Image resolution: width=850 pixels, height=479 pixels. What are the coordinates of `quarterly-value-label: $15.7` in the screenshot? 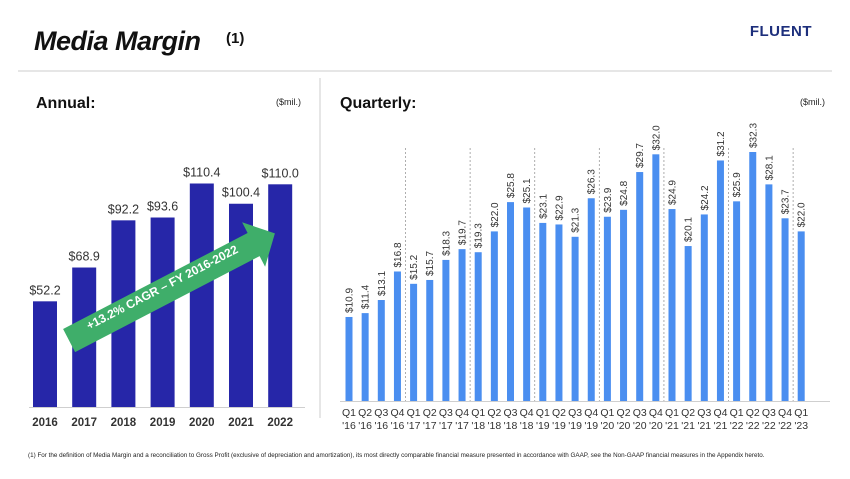 It's located at (430, 263).